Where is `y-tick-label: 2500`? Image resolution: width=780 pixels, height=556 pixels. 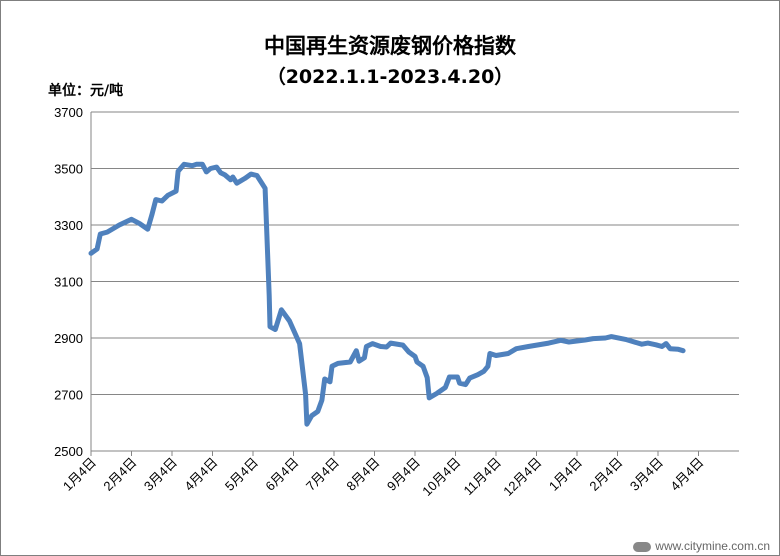
y-tick-label: 2500 is located at coordinates (68, 451).